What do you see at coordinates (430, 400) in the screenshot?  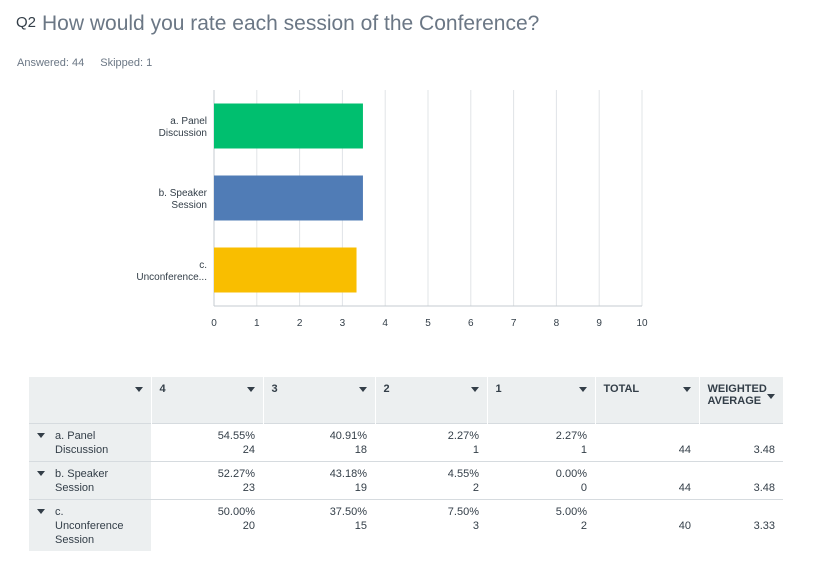 I see `column-header: 2` at bounding box center [430, 400].